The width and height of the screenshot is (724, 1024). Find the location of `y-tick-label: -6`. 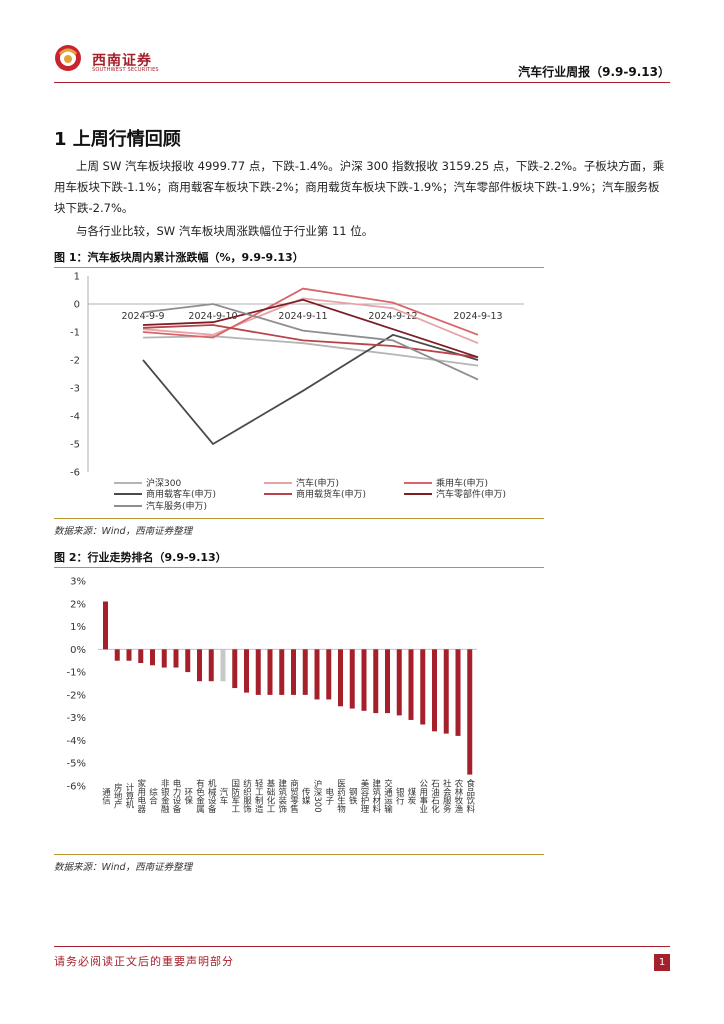

y-tick-label: -6 is located at coordinates (75, 473).